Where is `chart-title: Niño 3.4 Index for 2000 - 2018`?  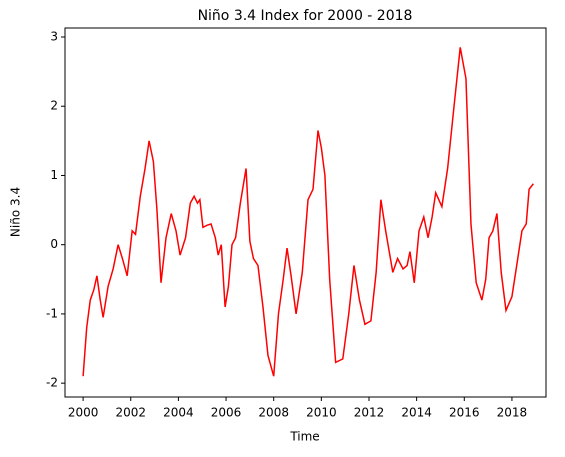
chart-title: Niño 3.4 Index for 2000 - 2018 is located at coordinates (305, 16).